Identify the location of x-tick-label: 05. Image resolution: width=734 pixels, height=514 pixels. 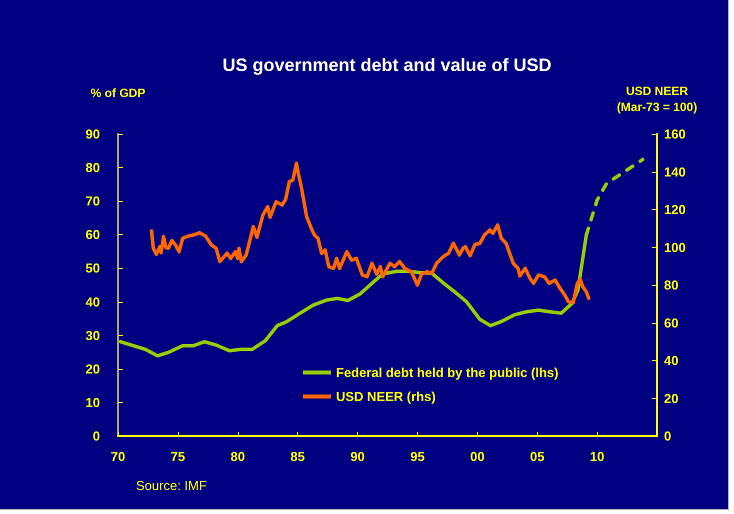
(537, 456).